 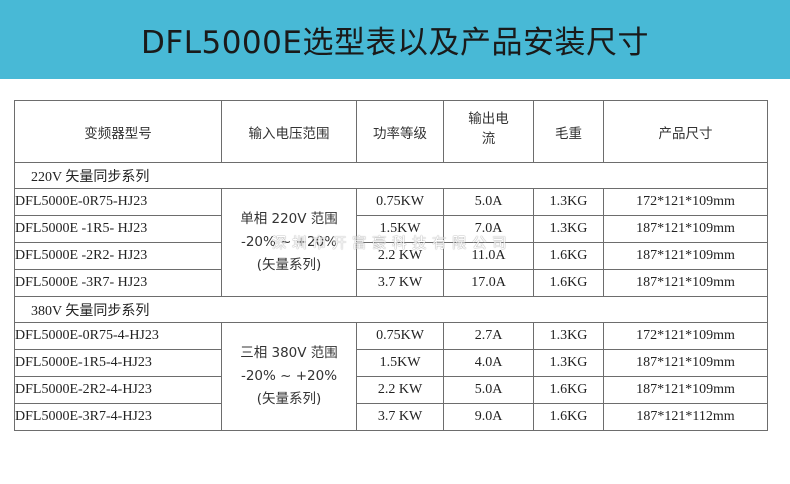 What do you see at coordinates (685, 131) in the screenshot?
I see `header-size: 产品尺寸` at bounding box center [685, 131].